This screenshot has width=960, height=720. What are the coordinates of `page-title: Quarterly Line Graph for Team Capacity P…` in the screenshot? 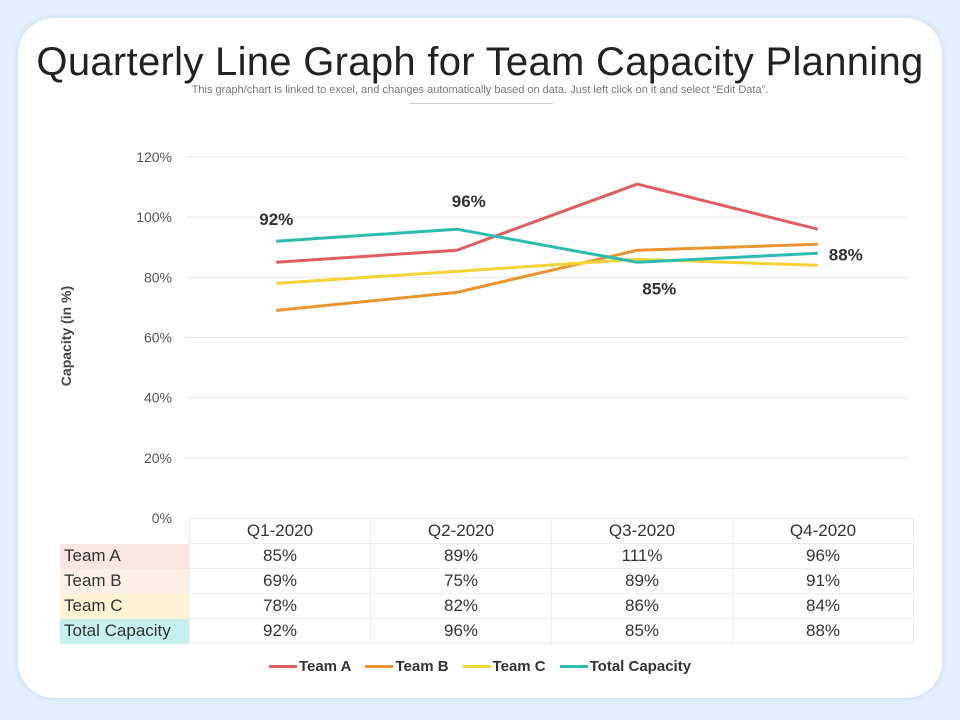 It's located at (480, 62).